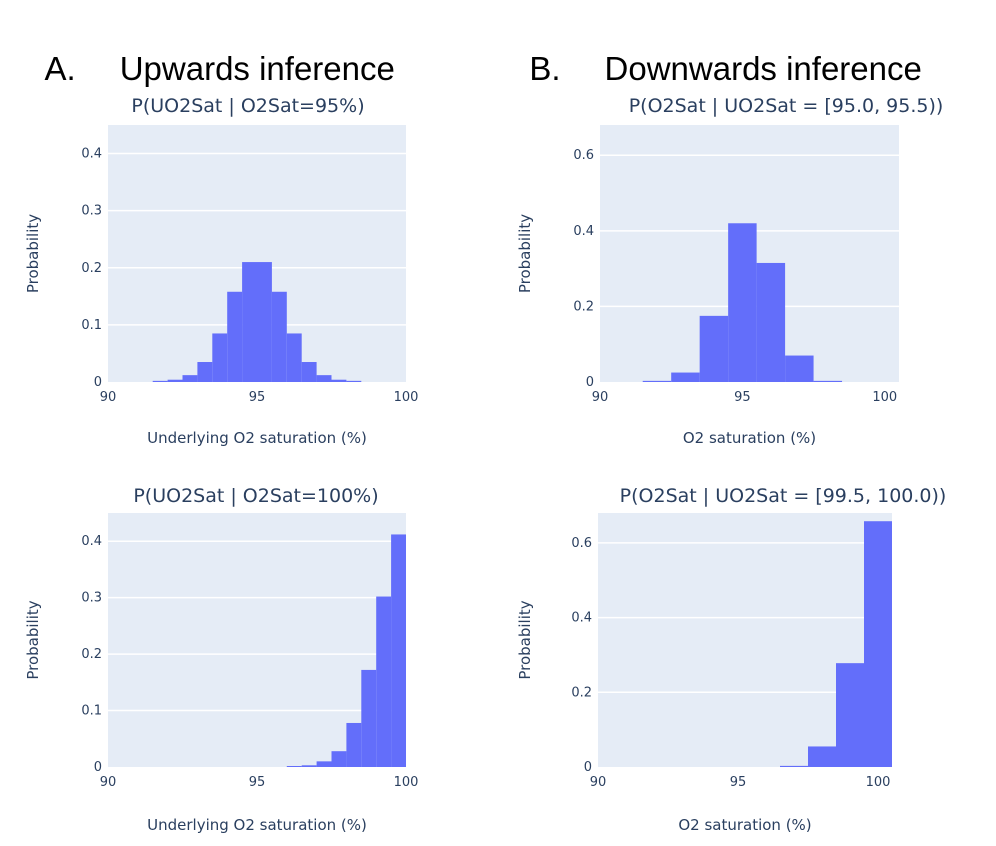 The width and height of the screenshot is (996, 846). I want to click on chart-title: P(O2Sat | UO2Sat = [99.5, 100.0)), so click(783, 496).